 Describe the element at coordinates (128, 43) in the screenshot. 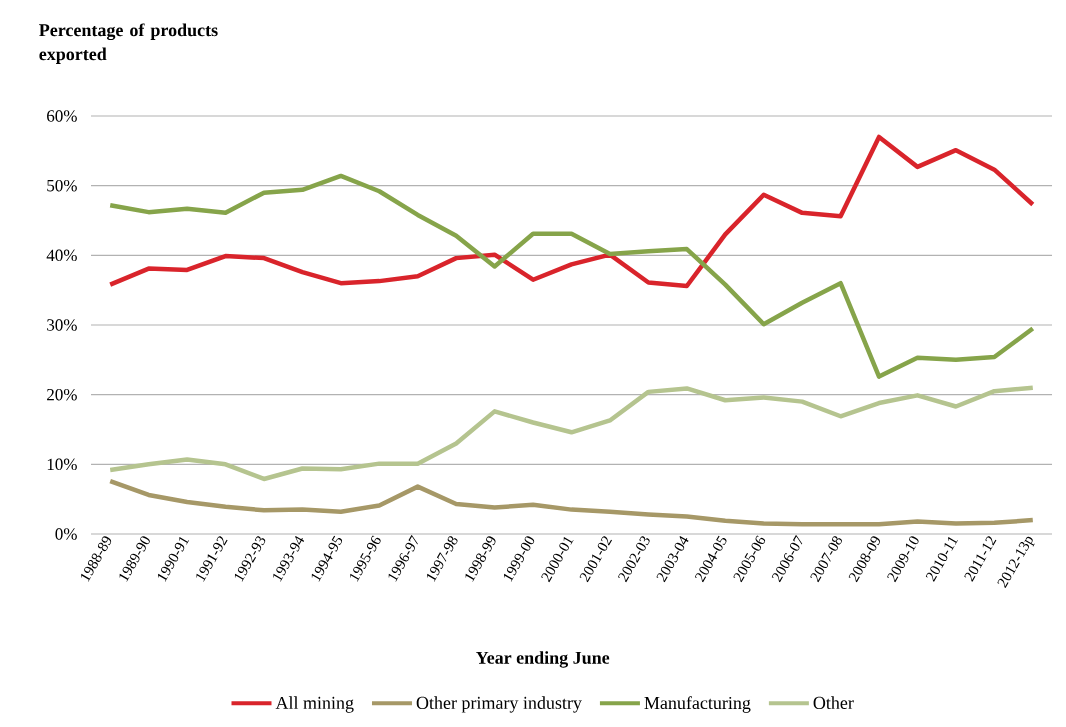

I see `y-axis-title: Percentage of products exported` at that location.